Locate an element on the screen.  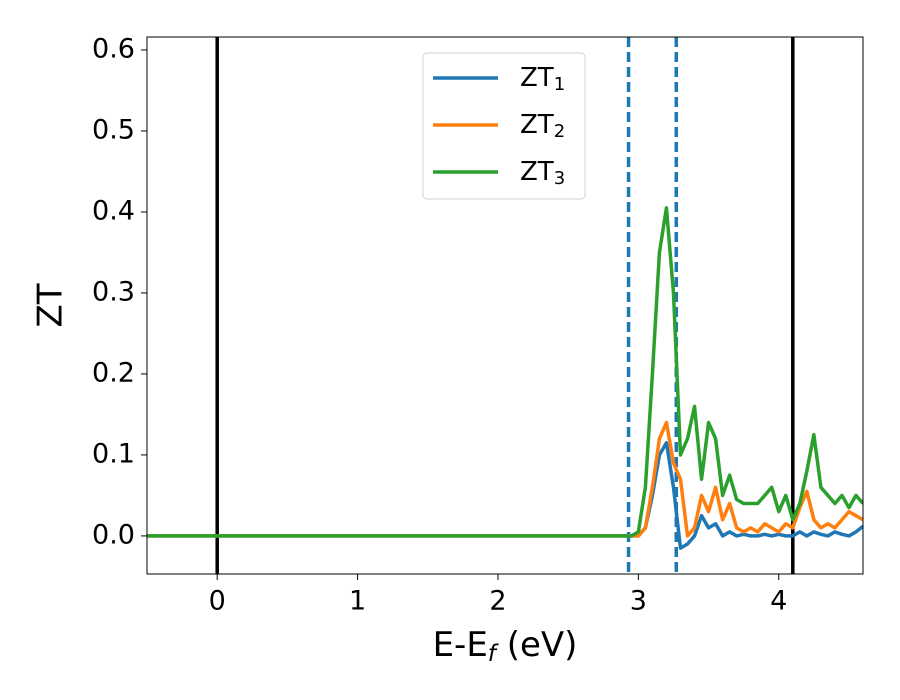
y-tick-label: 0.0 is located at coordinates (113, 534).